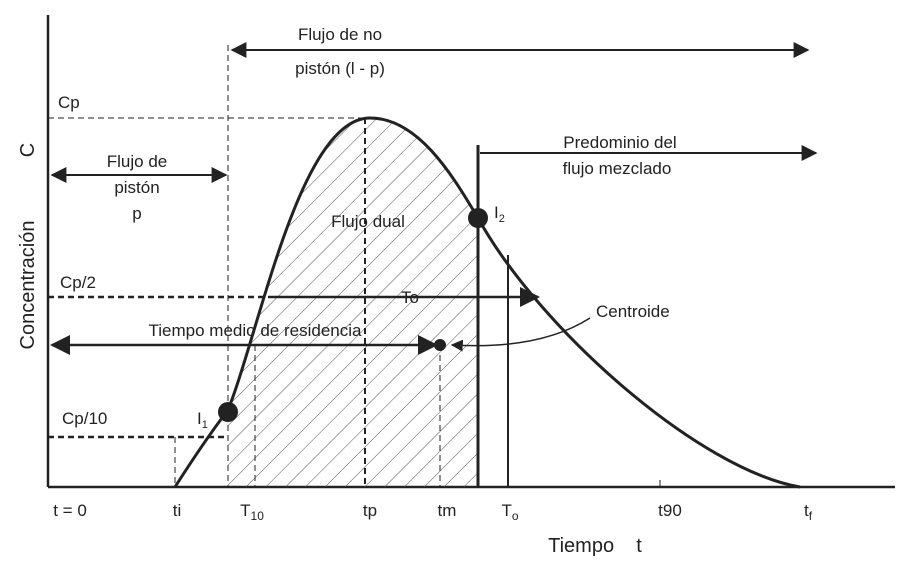  I want to click on label: Centroide, so click(633, 311).